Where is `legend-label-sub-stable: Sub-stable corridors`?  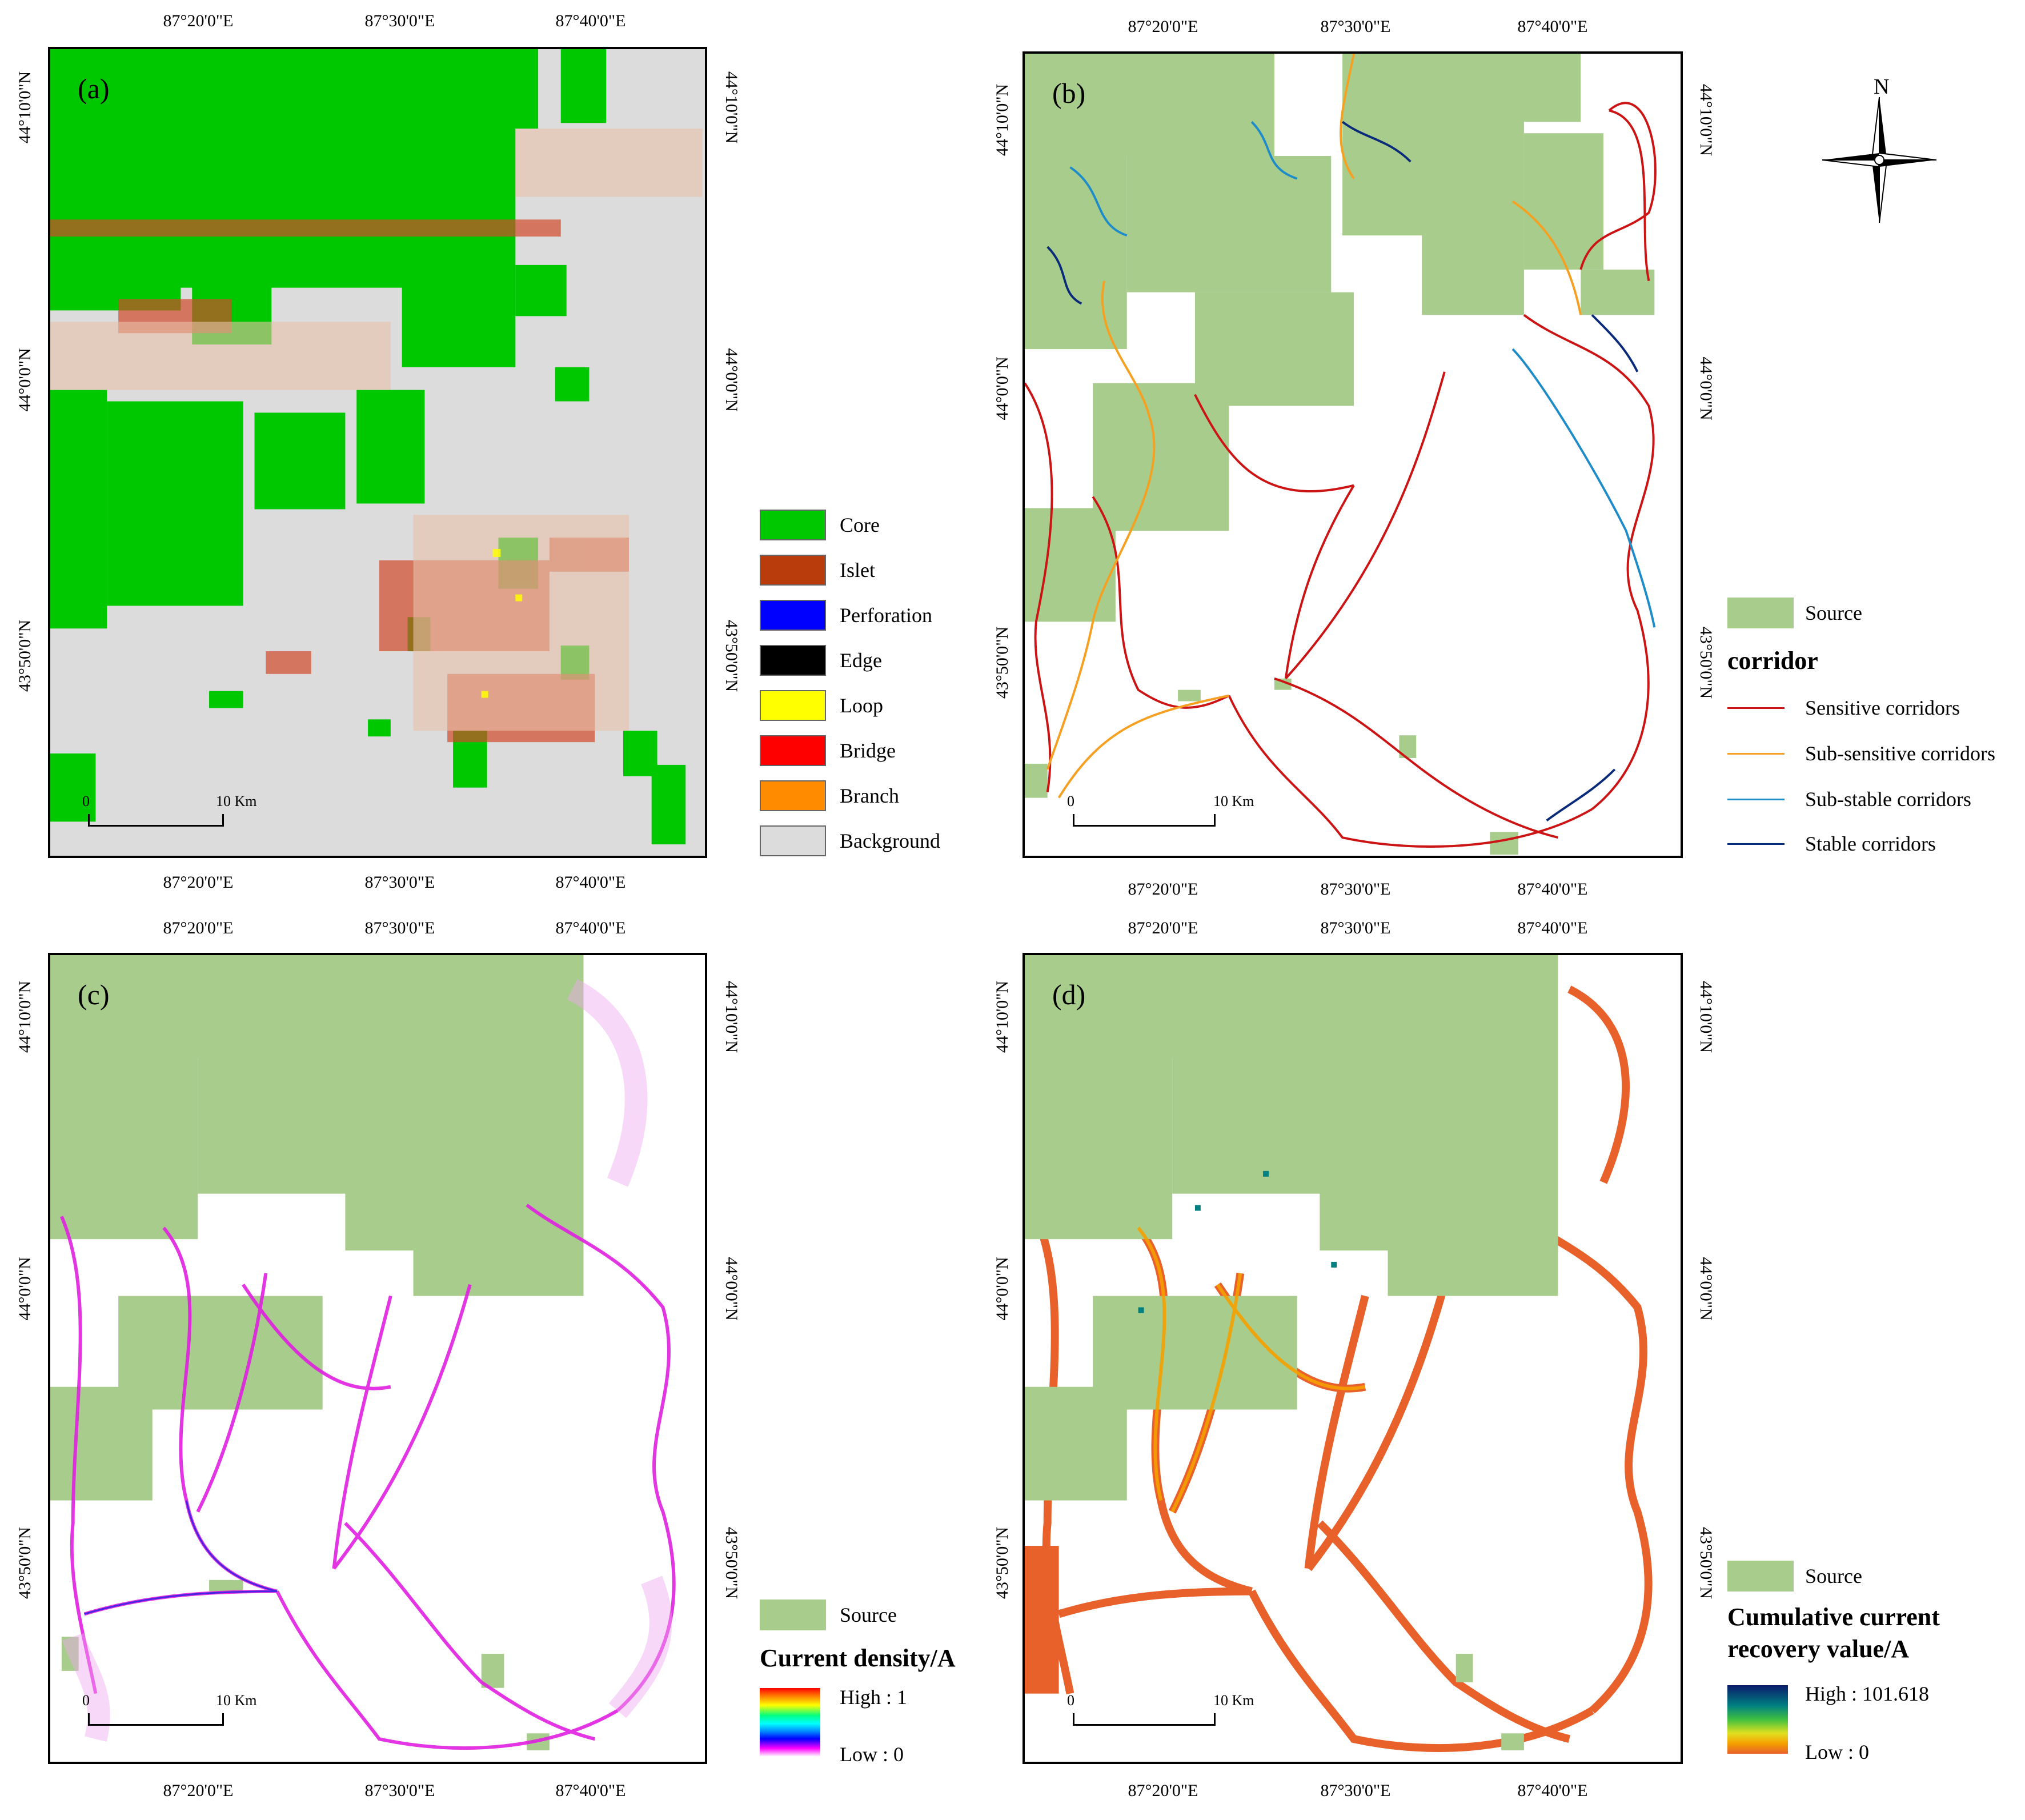
legend-label-sub-stable: Sub-stable corridors is located at coordinates (1888, 799).